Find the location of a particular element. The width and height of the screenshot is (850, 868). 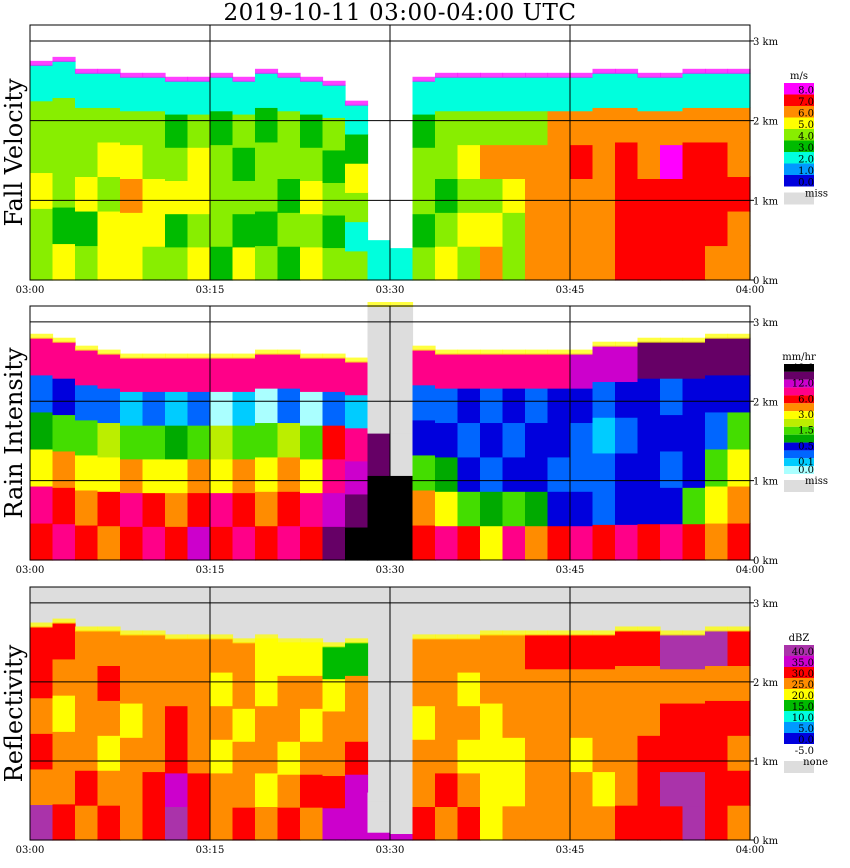

colorbar-label: 15.0 is located at coordinates (803, 707).